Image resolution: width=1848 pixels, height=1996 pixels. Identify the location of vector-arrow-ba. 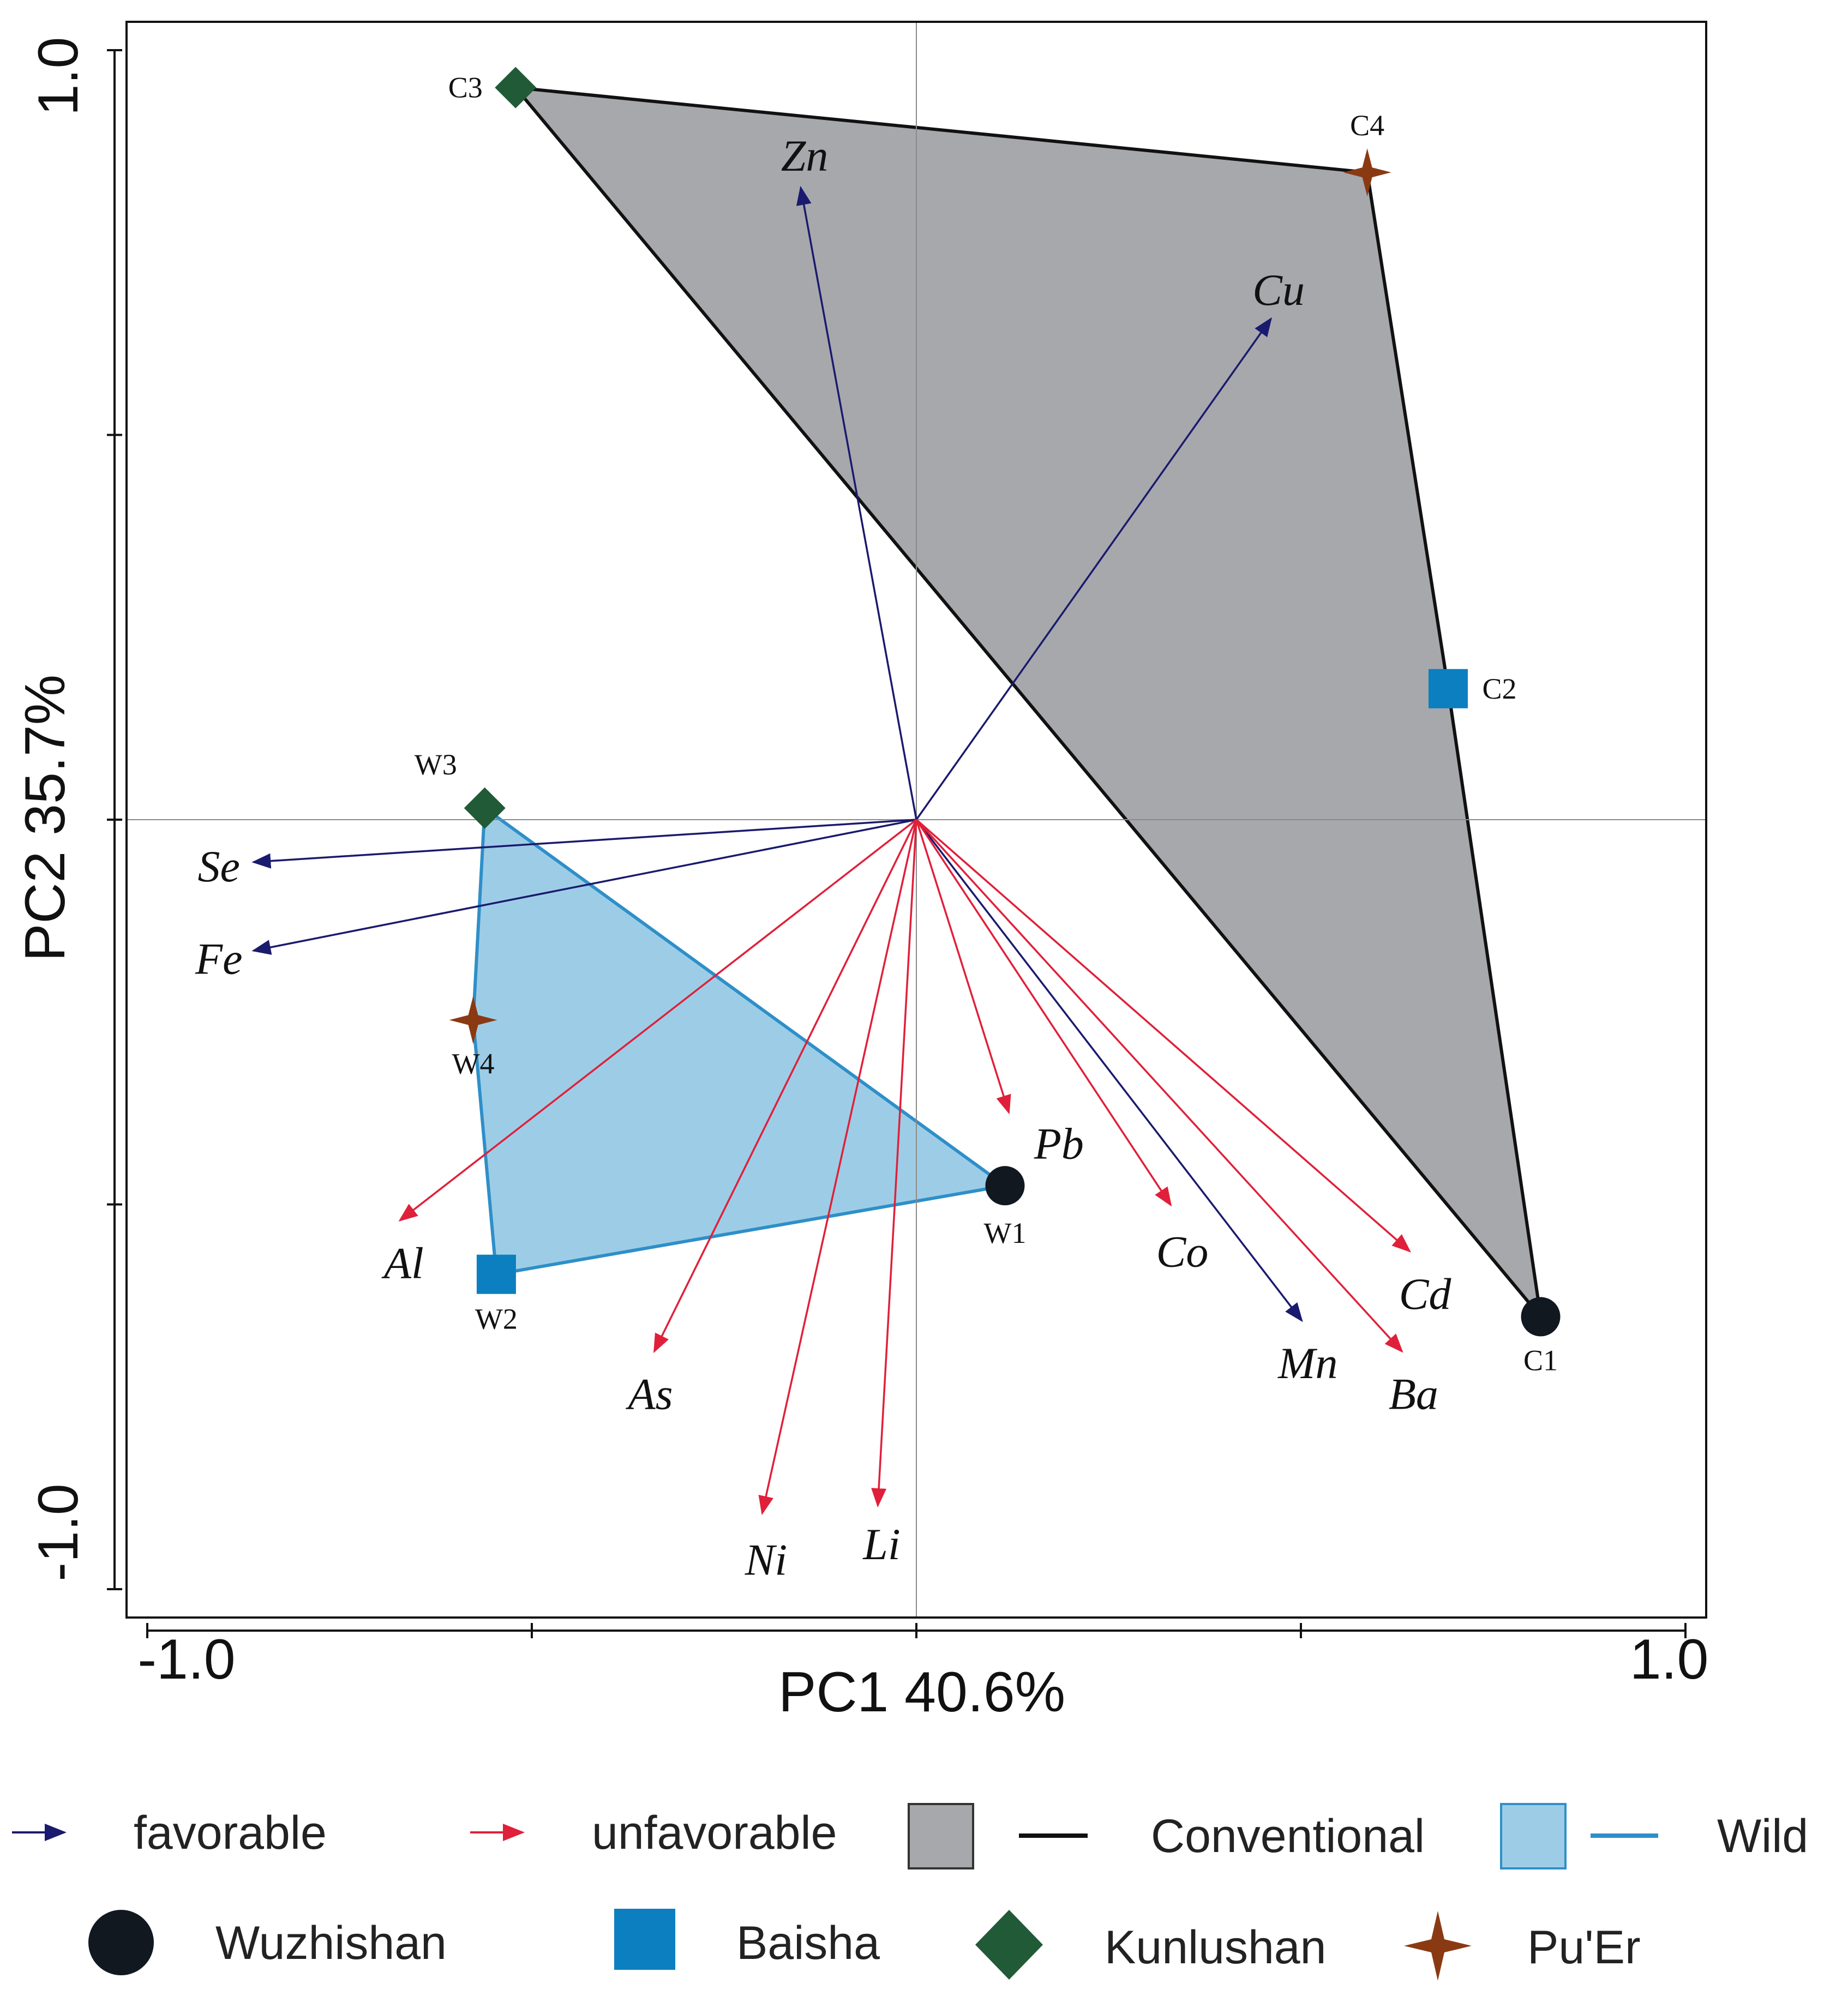
(1159, 1086).